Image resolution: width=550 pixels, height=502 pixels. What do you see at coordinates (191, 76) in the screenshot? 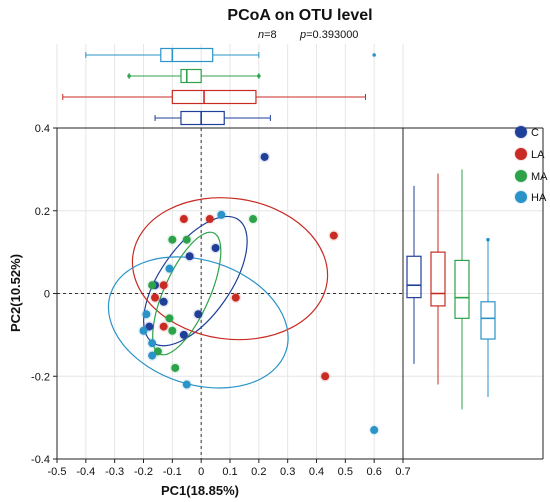
I see `top-box-ma` at bounding box center [191, 76].